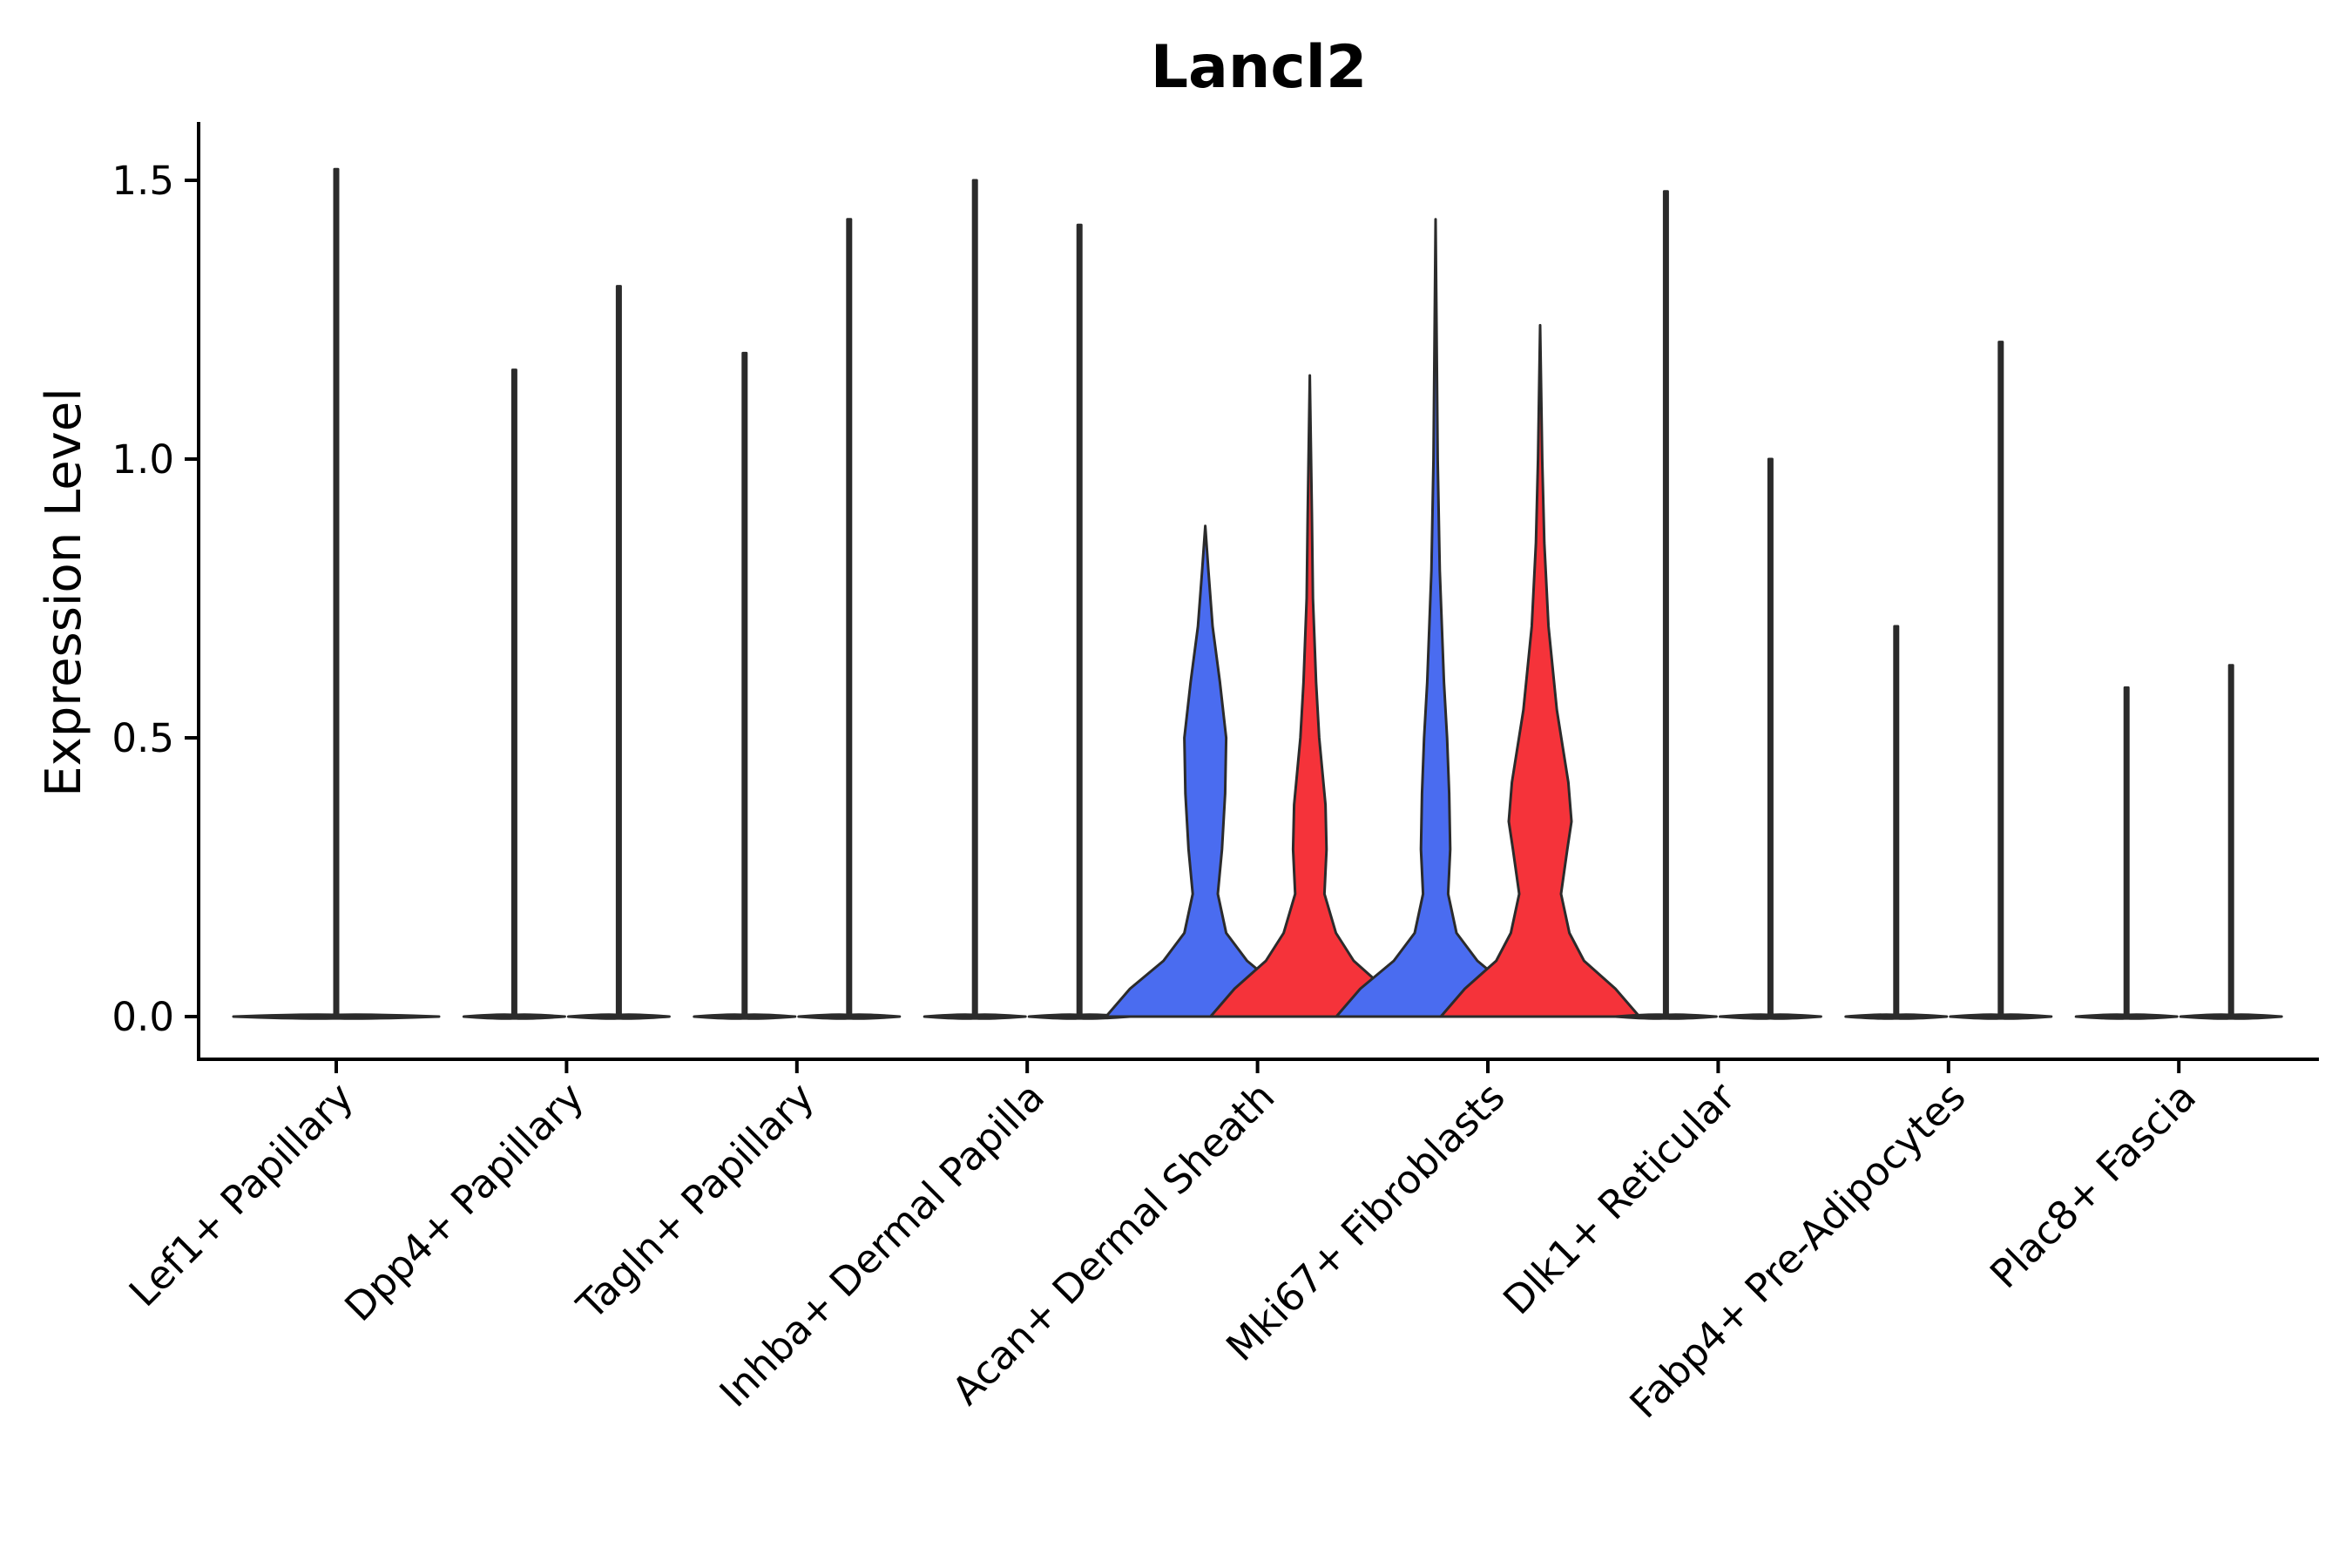 This screenshot has width=2352, height=1568. Describe the element at coordinates (2093, 1185) in the screenshot. I see `x-tick-label: Plac8+ Fascia` at that location.